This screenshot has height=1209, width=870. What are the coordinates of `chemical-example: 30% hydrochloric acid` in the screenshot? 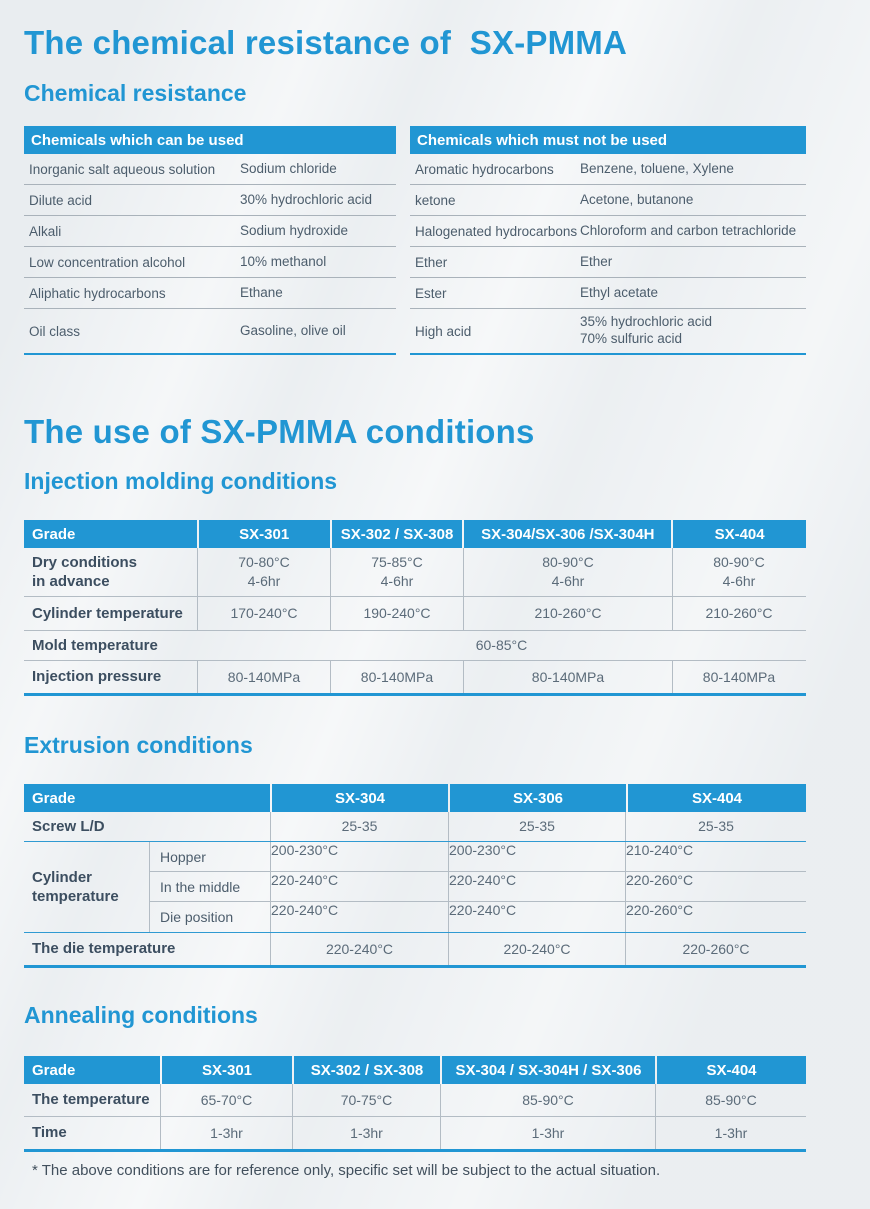 It's located at (306, 199).